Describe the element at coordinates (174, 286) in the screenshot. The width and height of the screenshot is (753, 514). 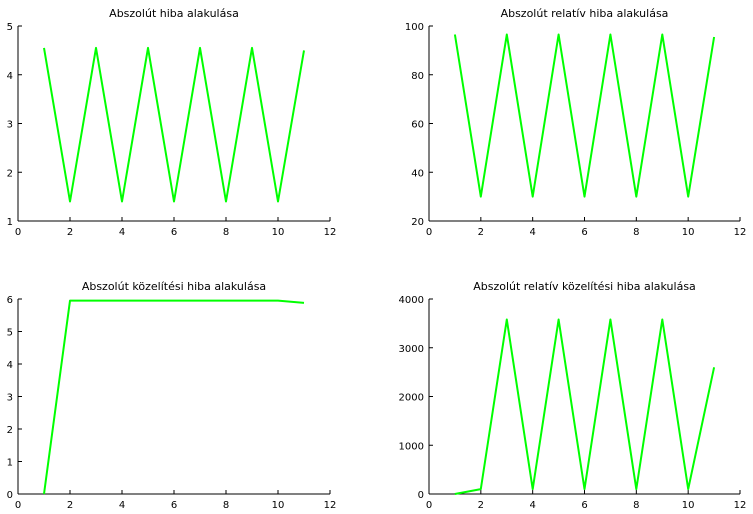
I see `chart-title: Abszolút közelítési hiba alakulása` at that location.